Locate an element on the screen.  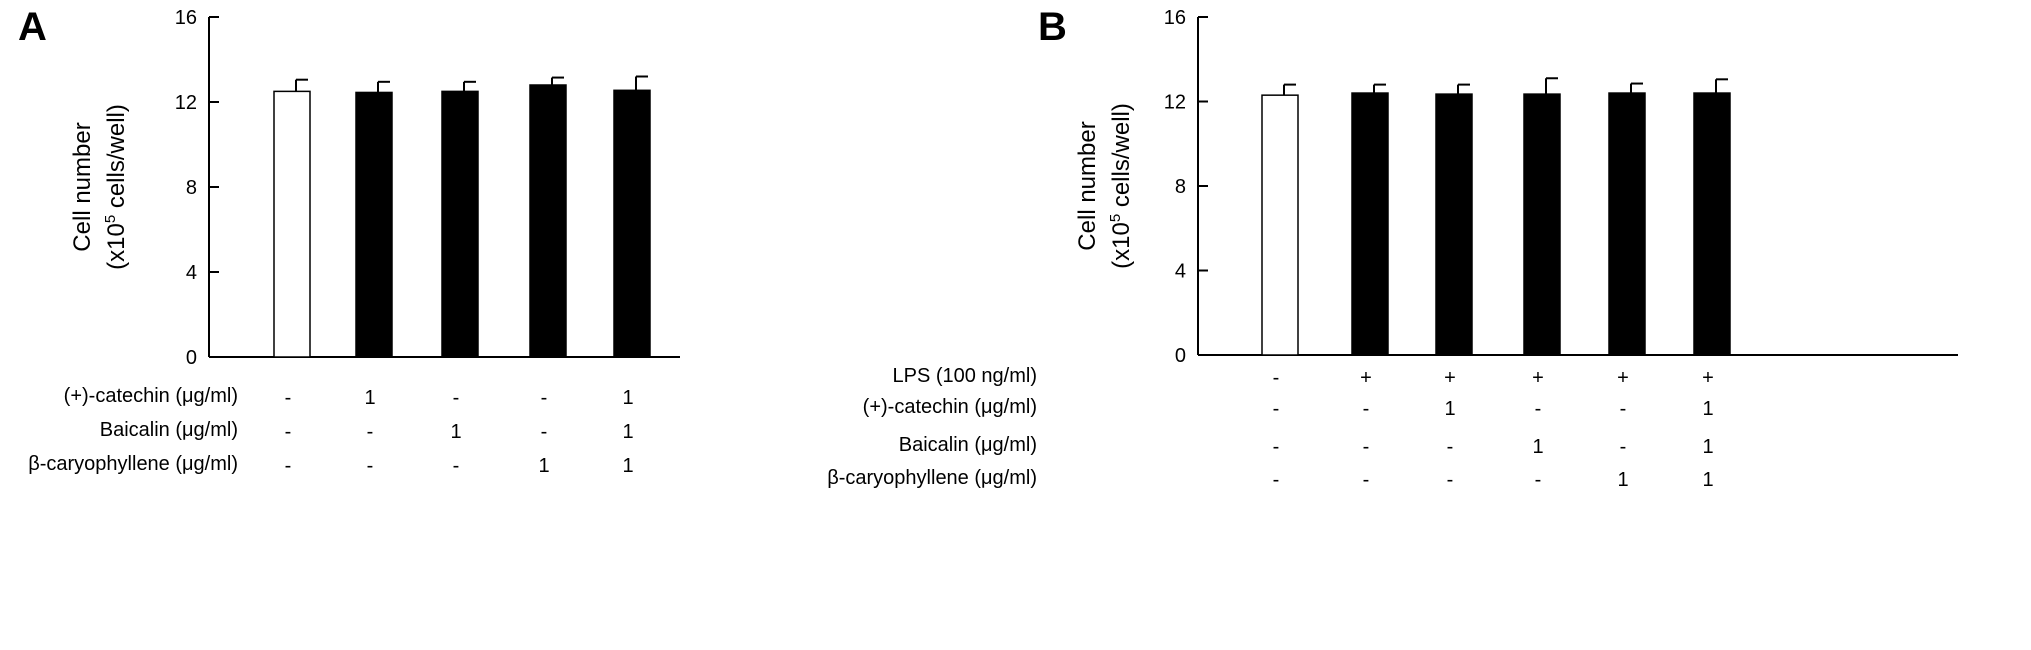
panel-letter-a: A is located at coordinates (32, 27).